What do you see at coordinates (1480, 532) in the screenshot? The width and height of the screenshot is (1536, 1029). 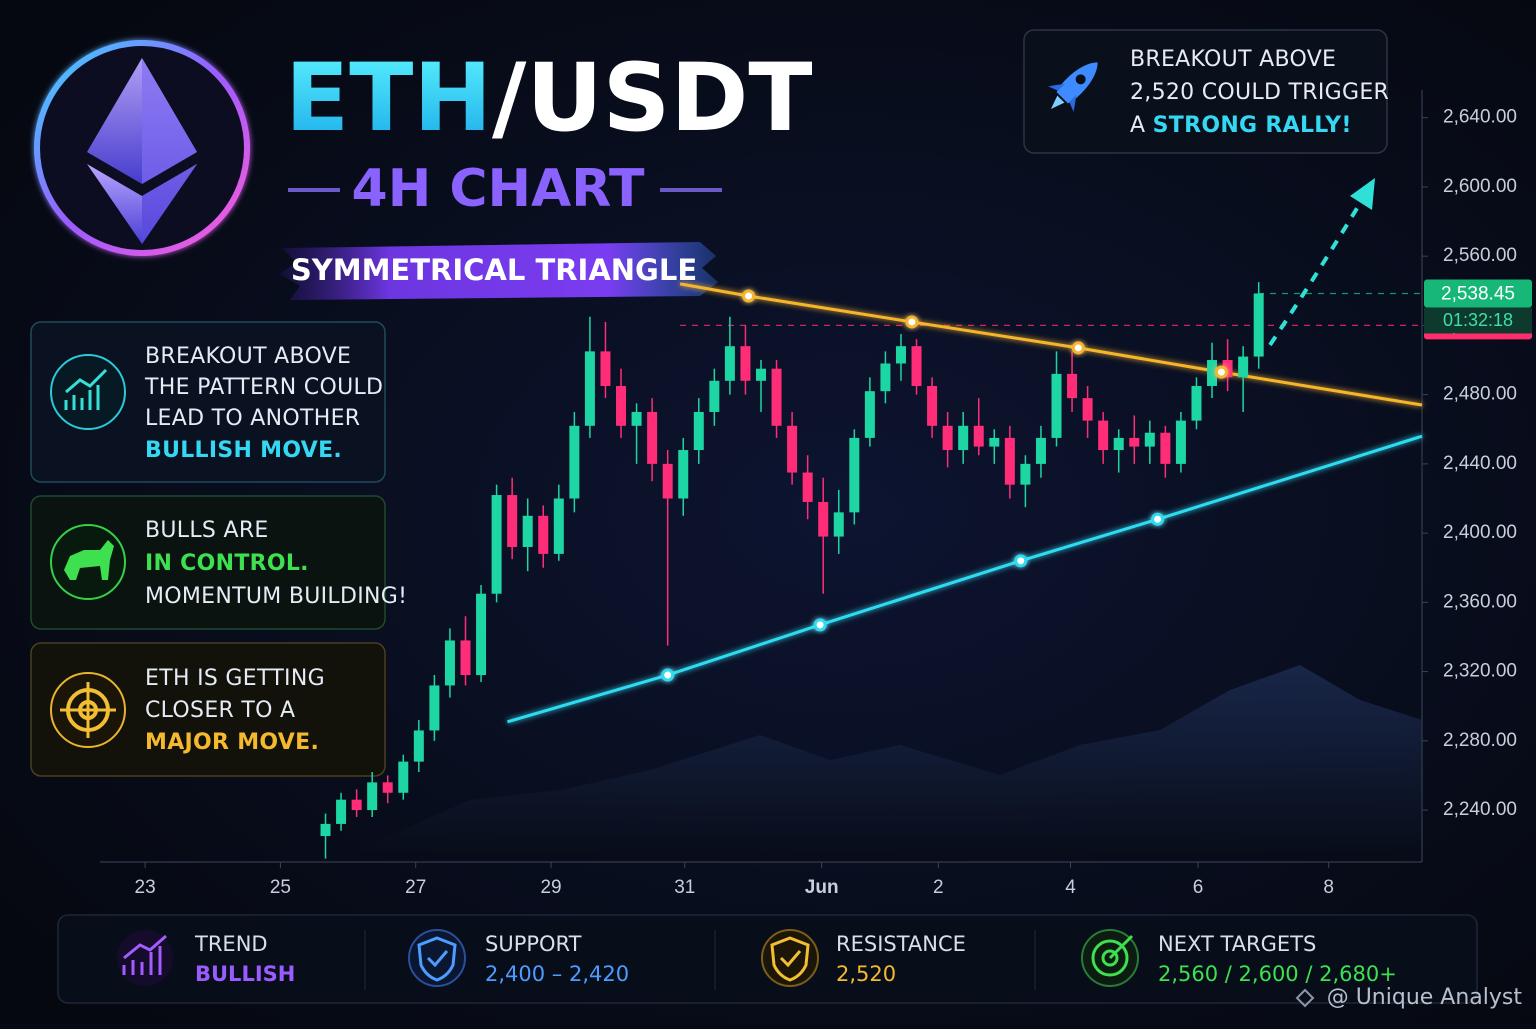 I see `y-tick-label: 2,400.00` at bounding box center [1480, 532].